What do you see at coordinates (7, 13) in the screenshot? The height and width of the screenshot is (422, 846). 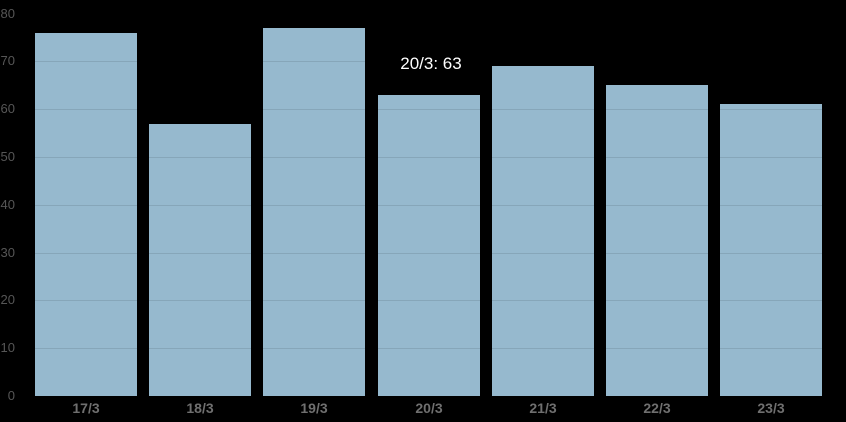 I see `y-axis-label: 80` at bounding box center [7, 13].